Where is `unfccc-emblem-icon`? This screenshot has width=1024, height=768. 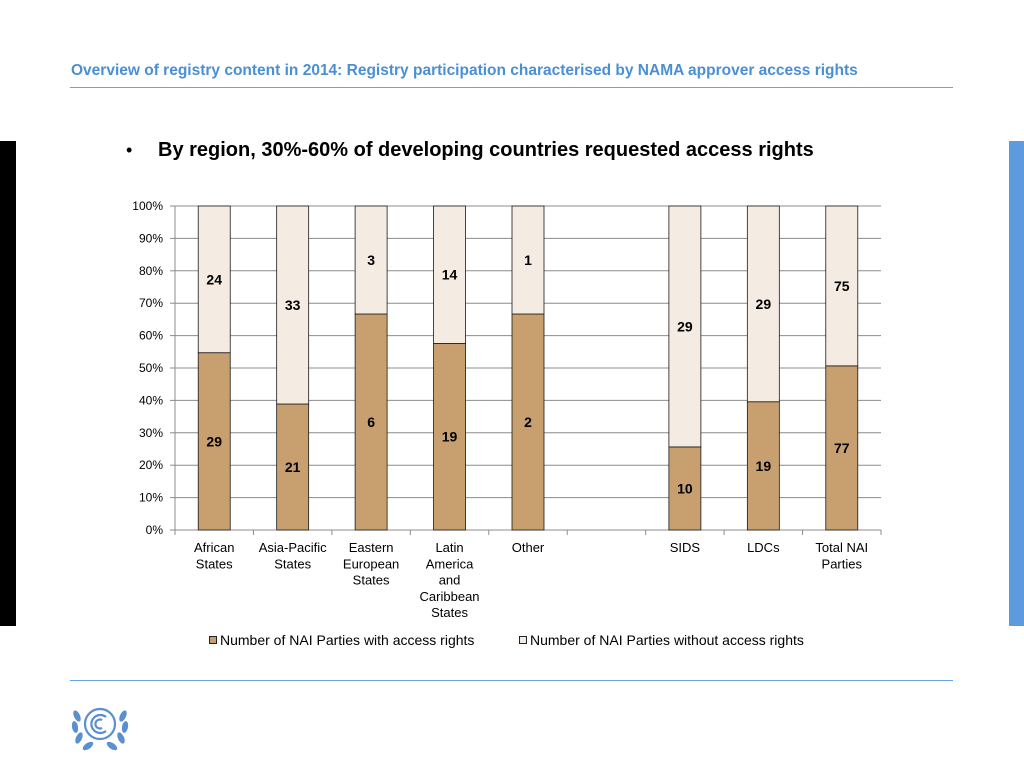 unfccc-emblem-icon is located at coordinates (100, 729).